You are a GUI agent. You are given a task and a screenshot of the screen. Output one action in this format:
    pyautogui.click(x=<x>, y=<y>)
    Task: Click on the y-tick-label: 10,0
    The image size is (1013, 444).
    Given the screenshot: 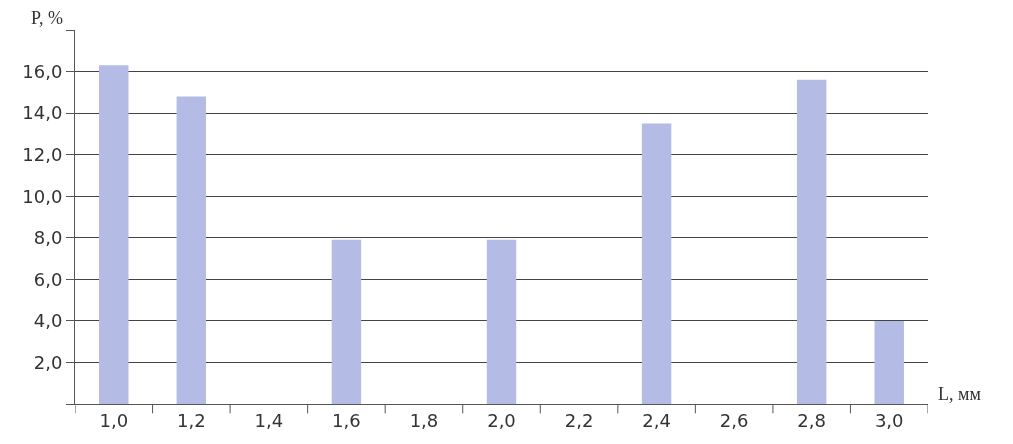 What is the action you would take?
    pyautogui.click(x=42, y=196)
    